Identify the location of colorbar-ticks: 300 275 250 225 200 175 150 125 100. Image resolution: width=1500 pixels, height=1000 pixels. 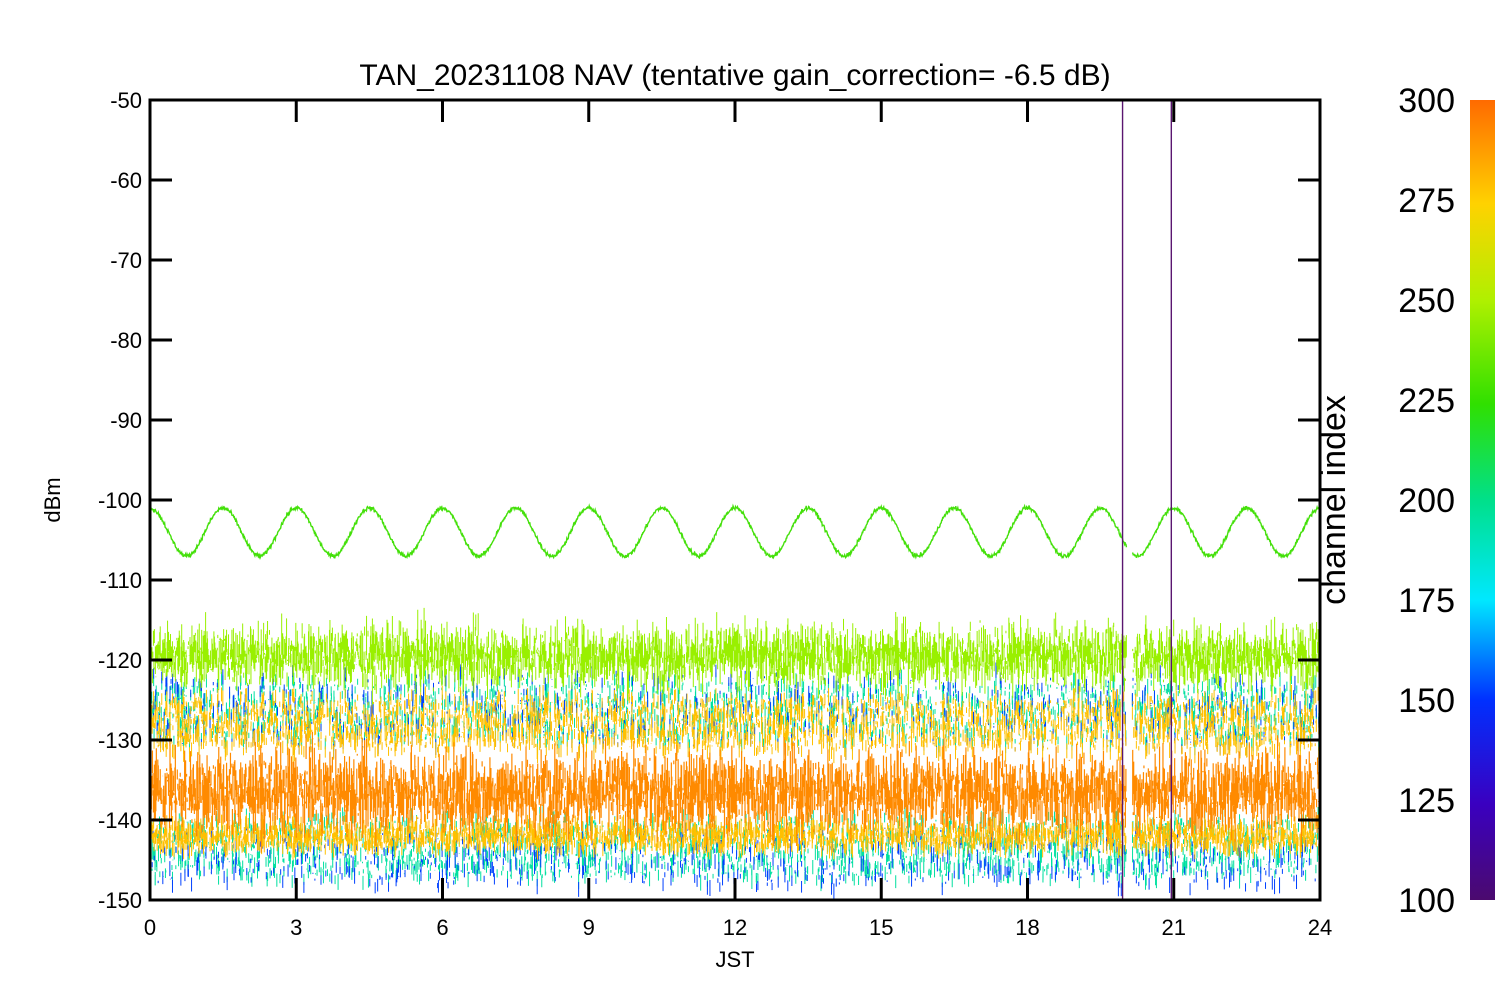
(1426, 501).